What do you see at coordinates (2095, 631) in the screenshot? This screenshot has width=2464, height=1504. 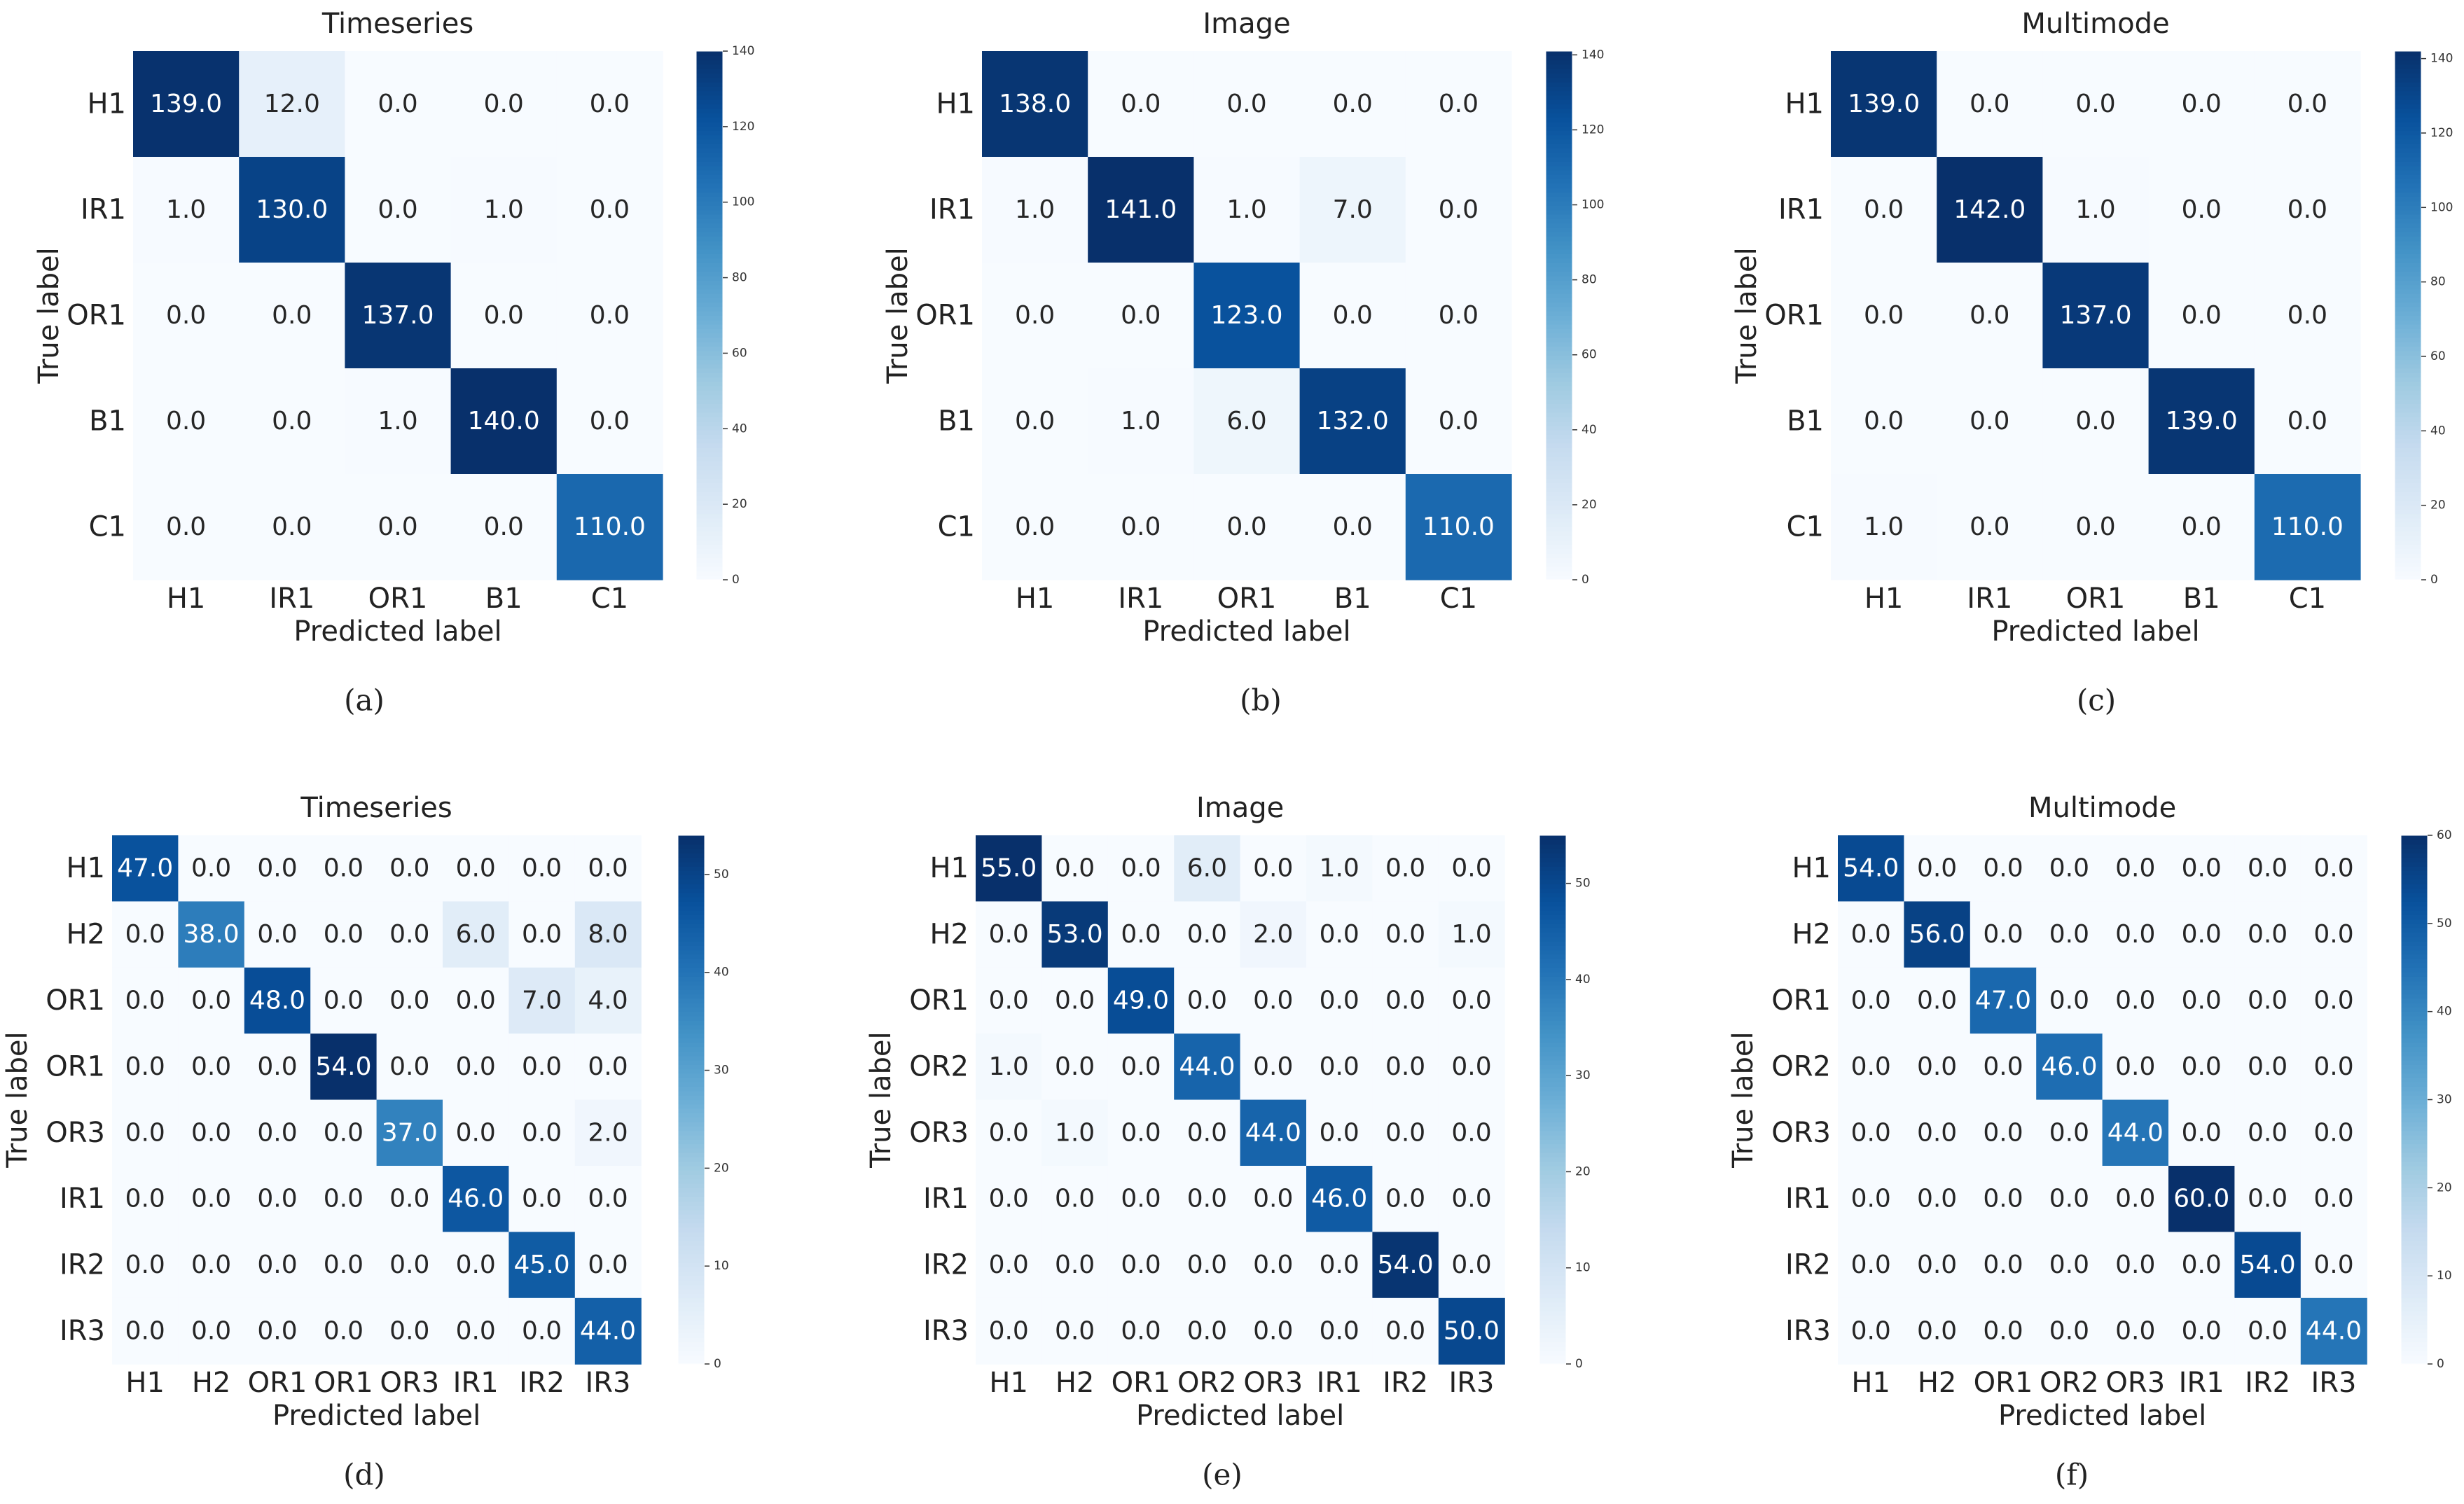 I see `x-axis-label: Predicted label` at bounding box center [2095, 631].